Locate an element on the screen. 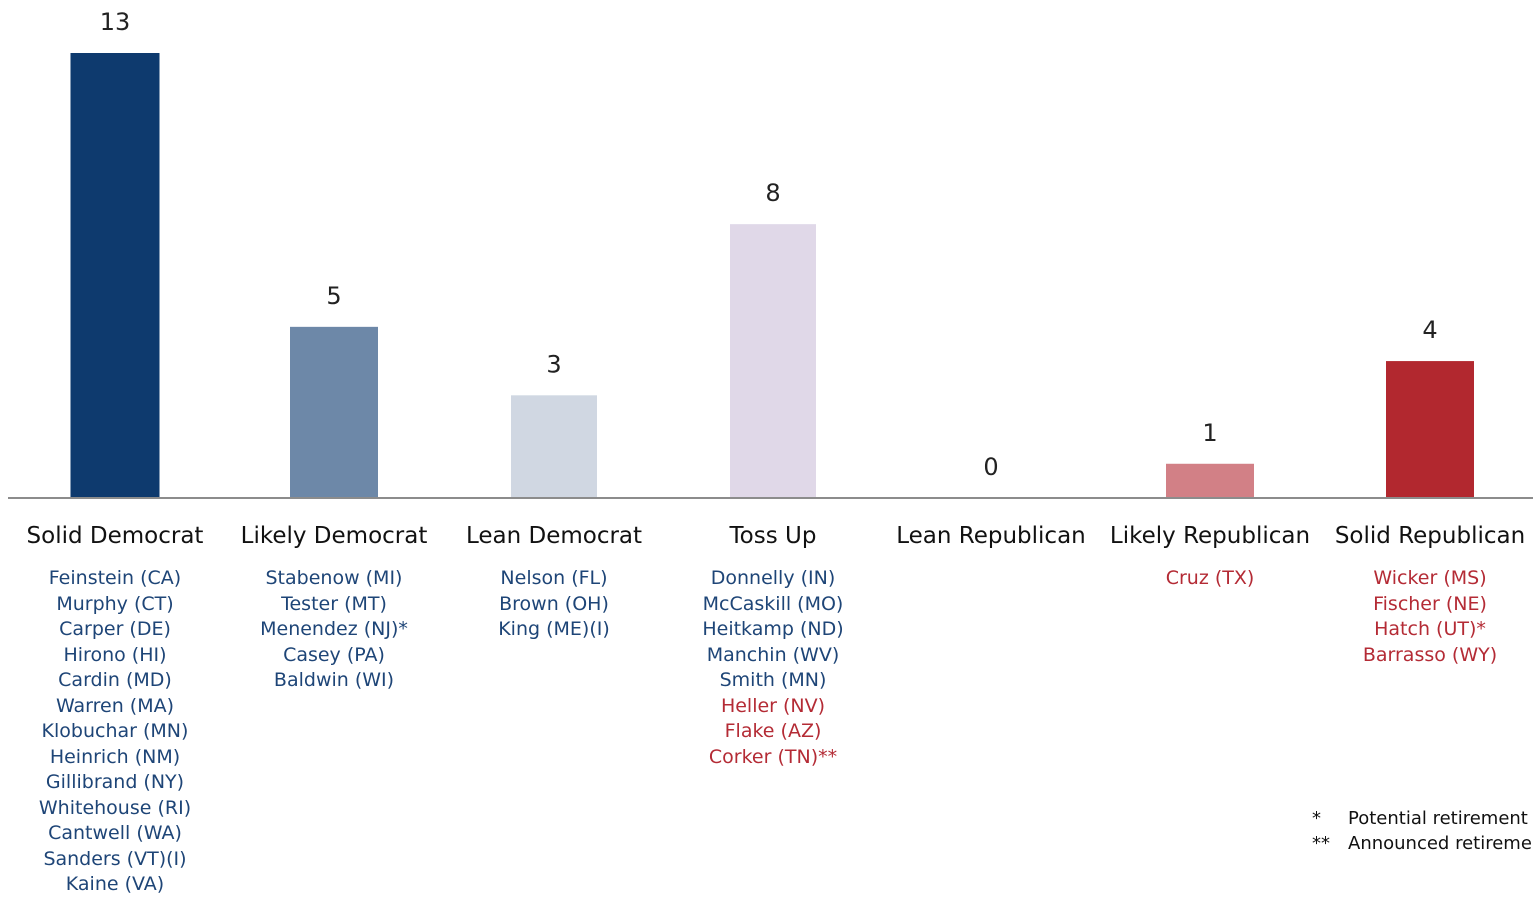 This screenshot has height=898, width=1533. senator-name: McCaskill (MO) is located at coordinates (773, 603).